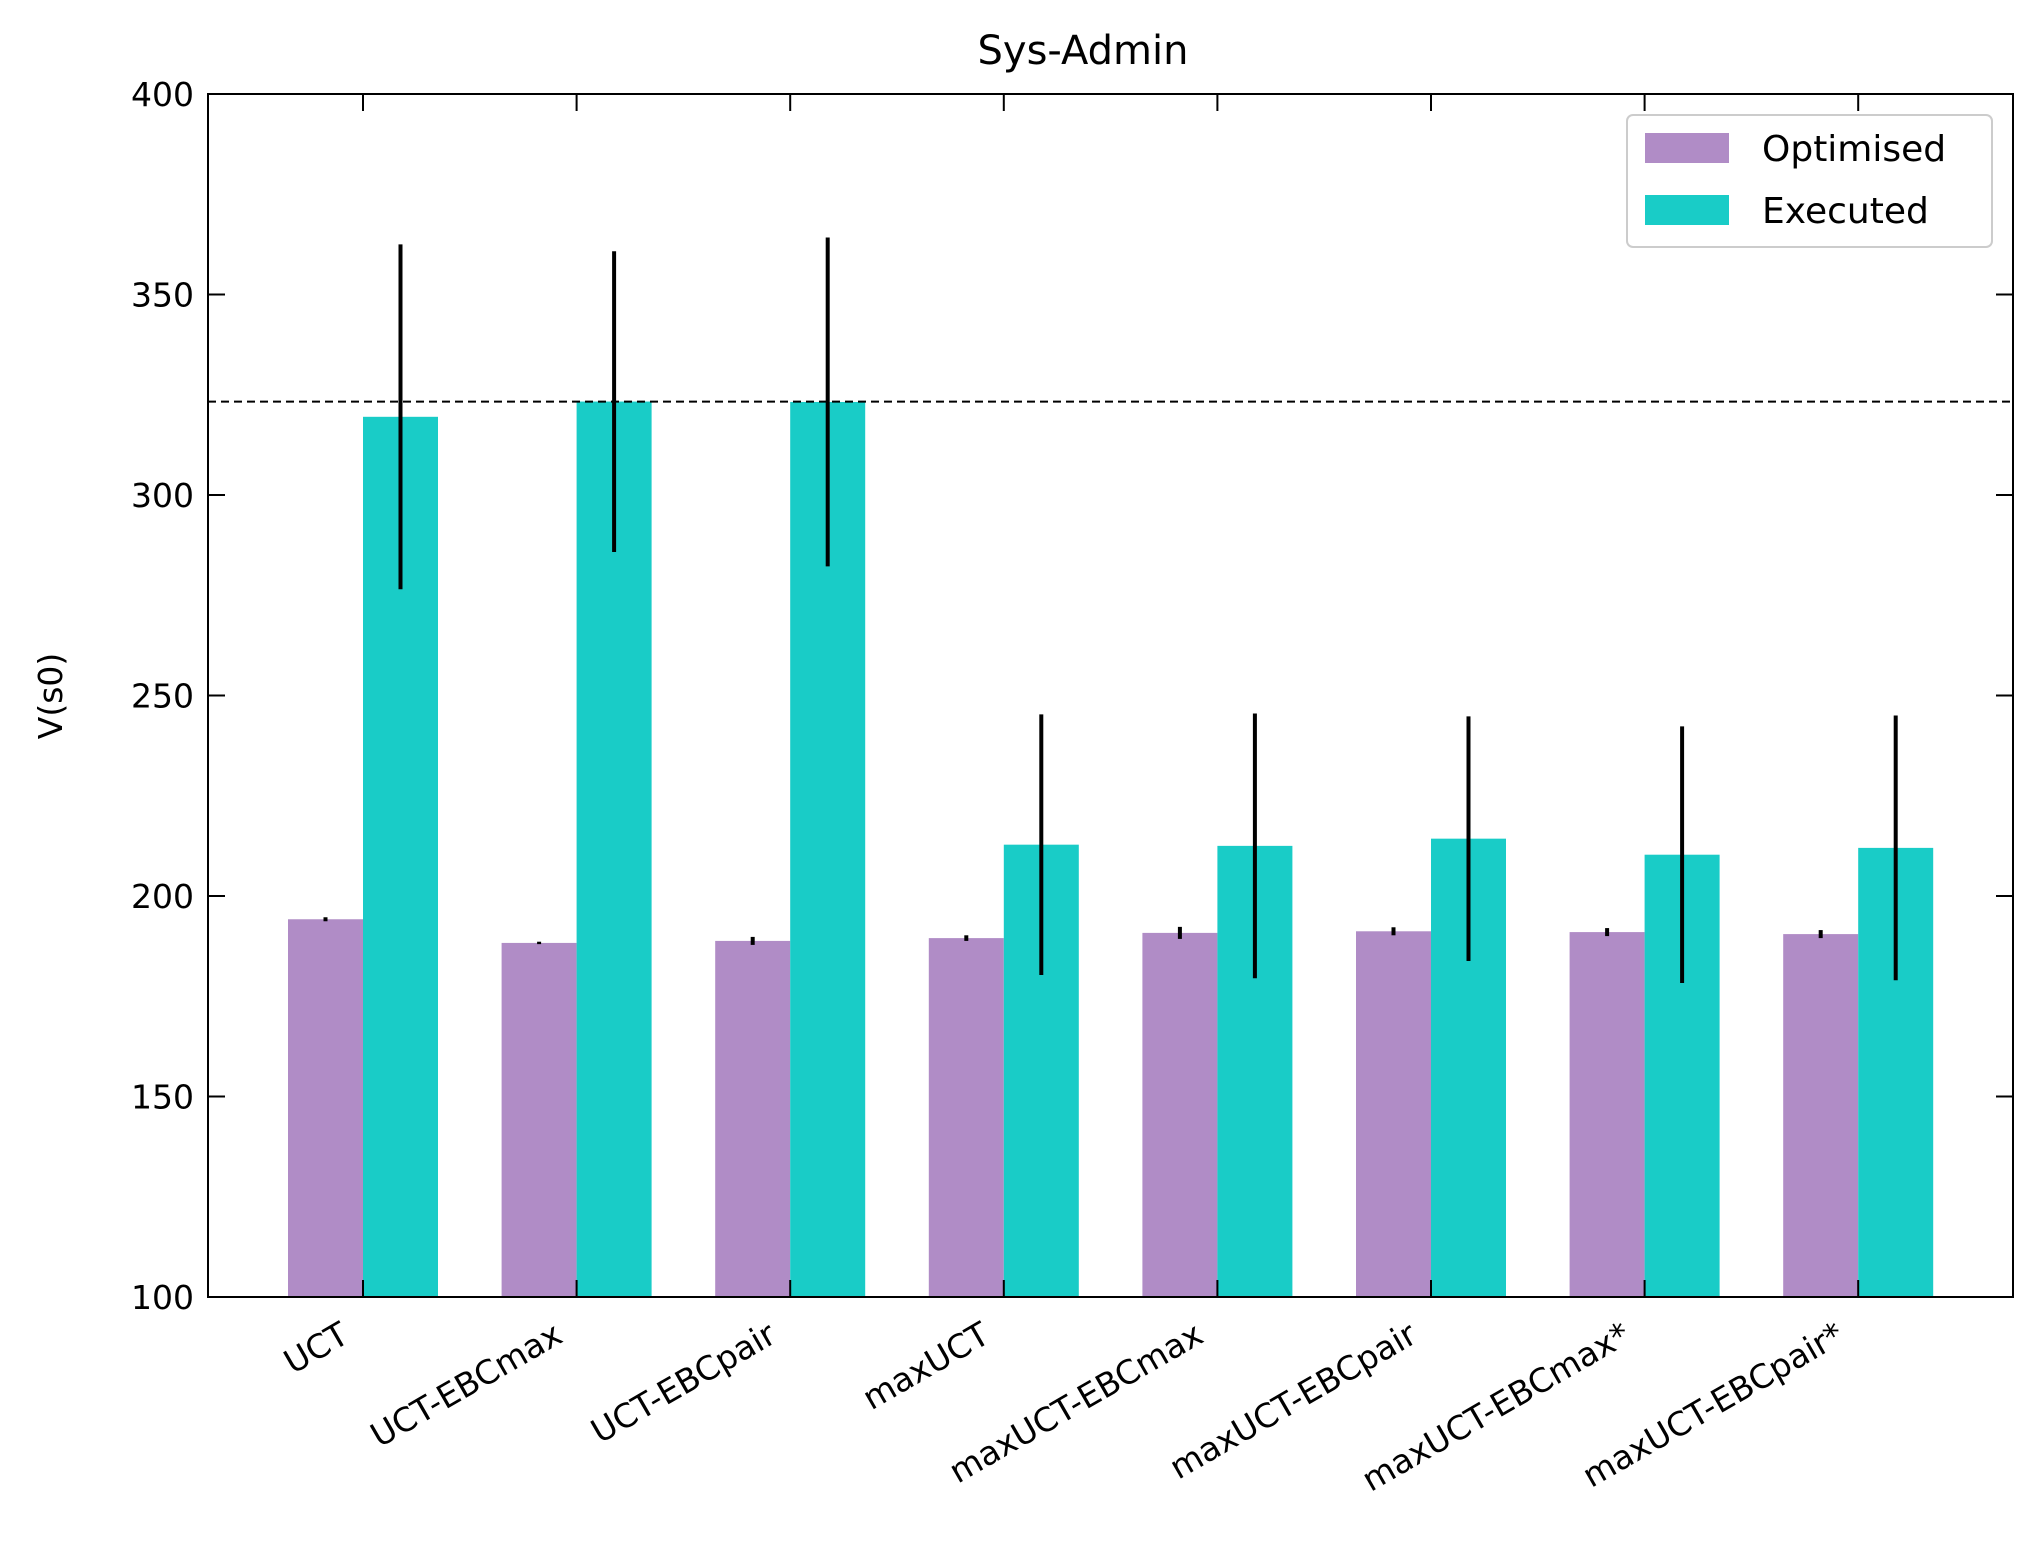 Image resolution: width=2035 pixels, height=1563 pixels. Describe the element at coordinates (1687, 148) in the screenshot. I see `legend-swatch-optimised` at that location.